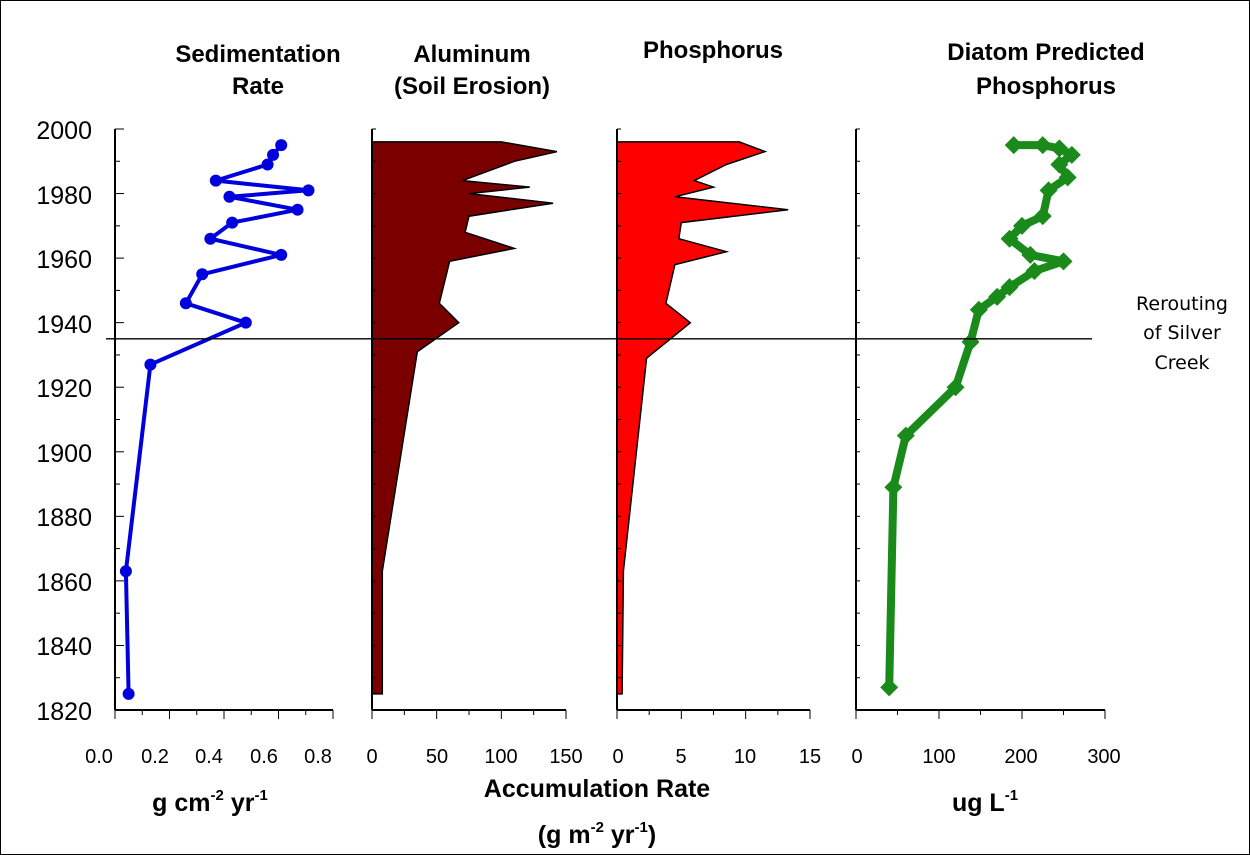 Image resolution: width=1250 pixels, height=855 pixels. What do you see at coordinates (64, 131) in the screenshot?
I see `y-tick-label: 2000` at bounding box center [64, 131].